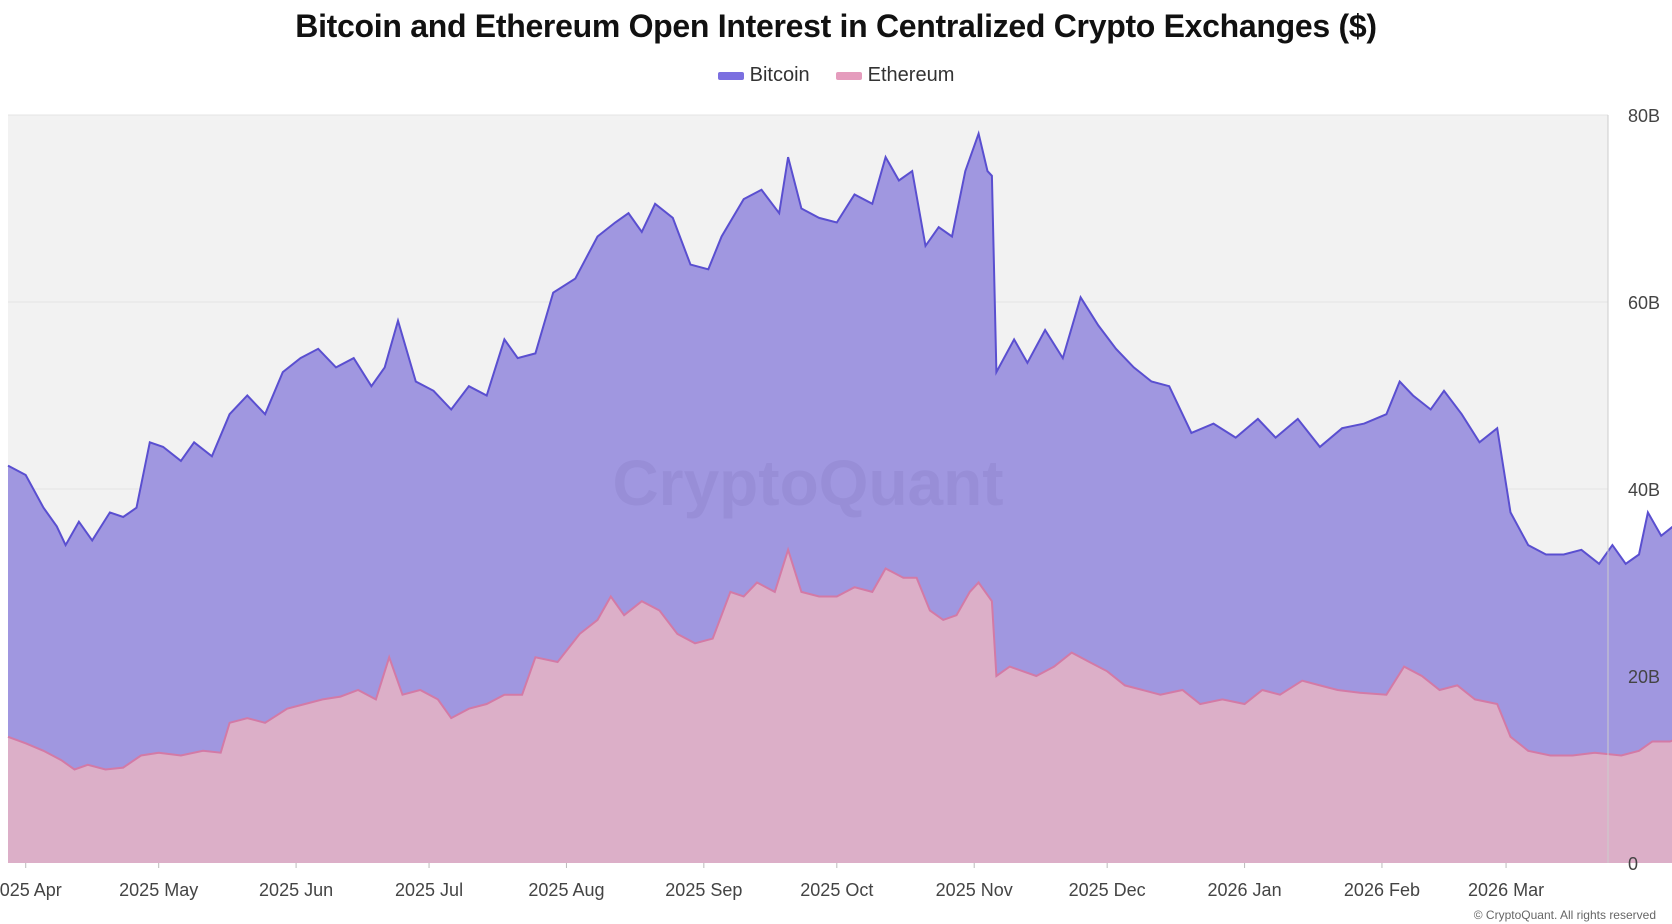 The width and height of the screenshot is (1672, 924). Describe the element at coordinates (1506, 890) in the screenshot. I see `x-tick-label: 2026 Mar` at that location.